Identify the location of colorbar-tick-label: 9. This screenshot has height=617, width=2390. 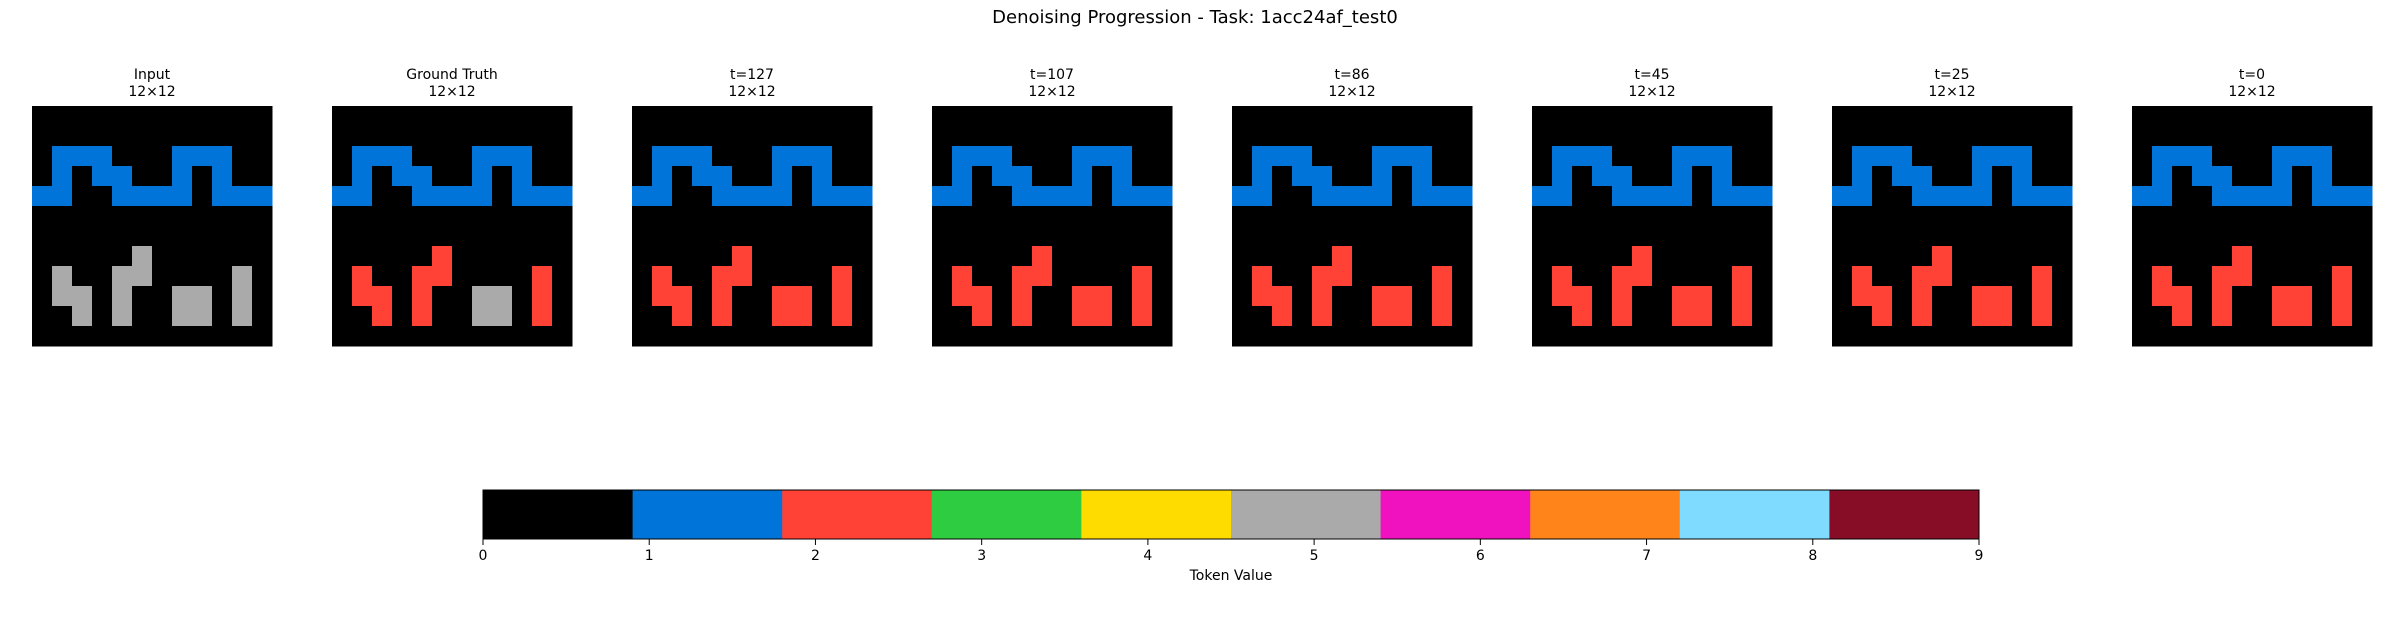
(1979, 556).